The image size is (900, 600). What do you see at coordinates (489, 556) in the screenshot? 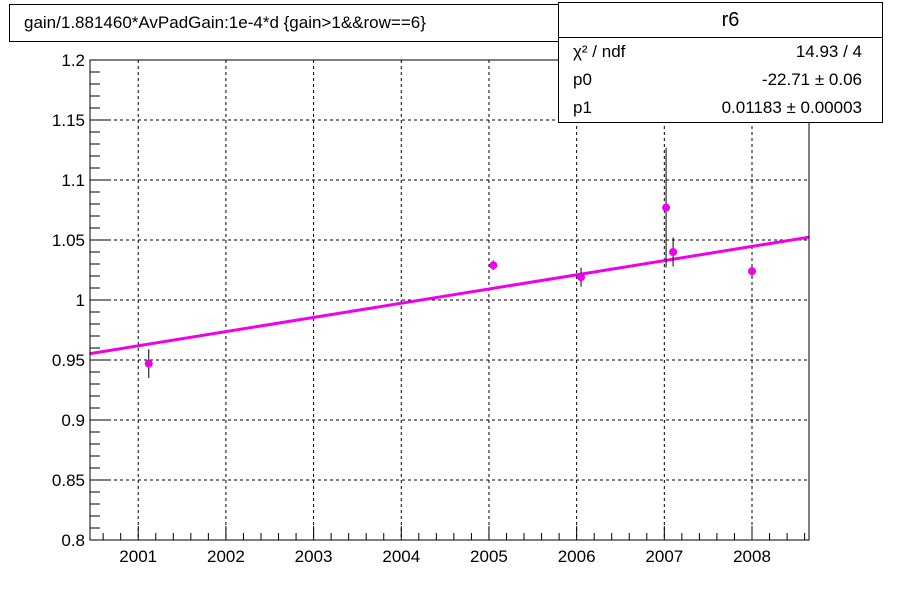
I see `x-tick-label: 2005` at bounding box center [489, 556].